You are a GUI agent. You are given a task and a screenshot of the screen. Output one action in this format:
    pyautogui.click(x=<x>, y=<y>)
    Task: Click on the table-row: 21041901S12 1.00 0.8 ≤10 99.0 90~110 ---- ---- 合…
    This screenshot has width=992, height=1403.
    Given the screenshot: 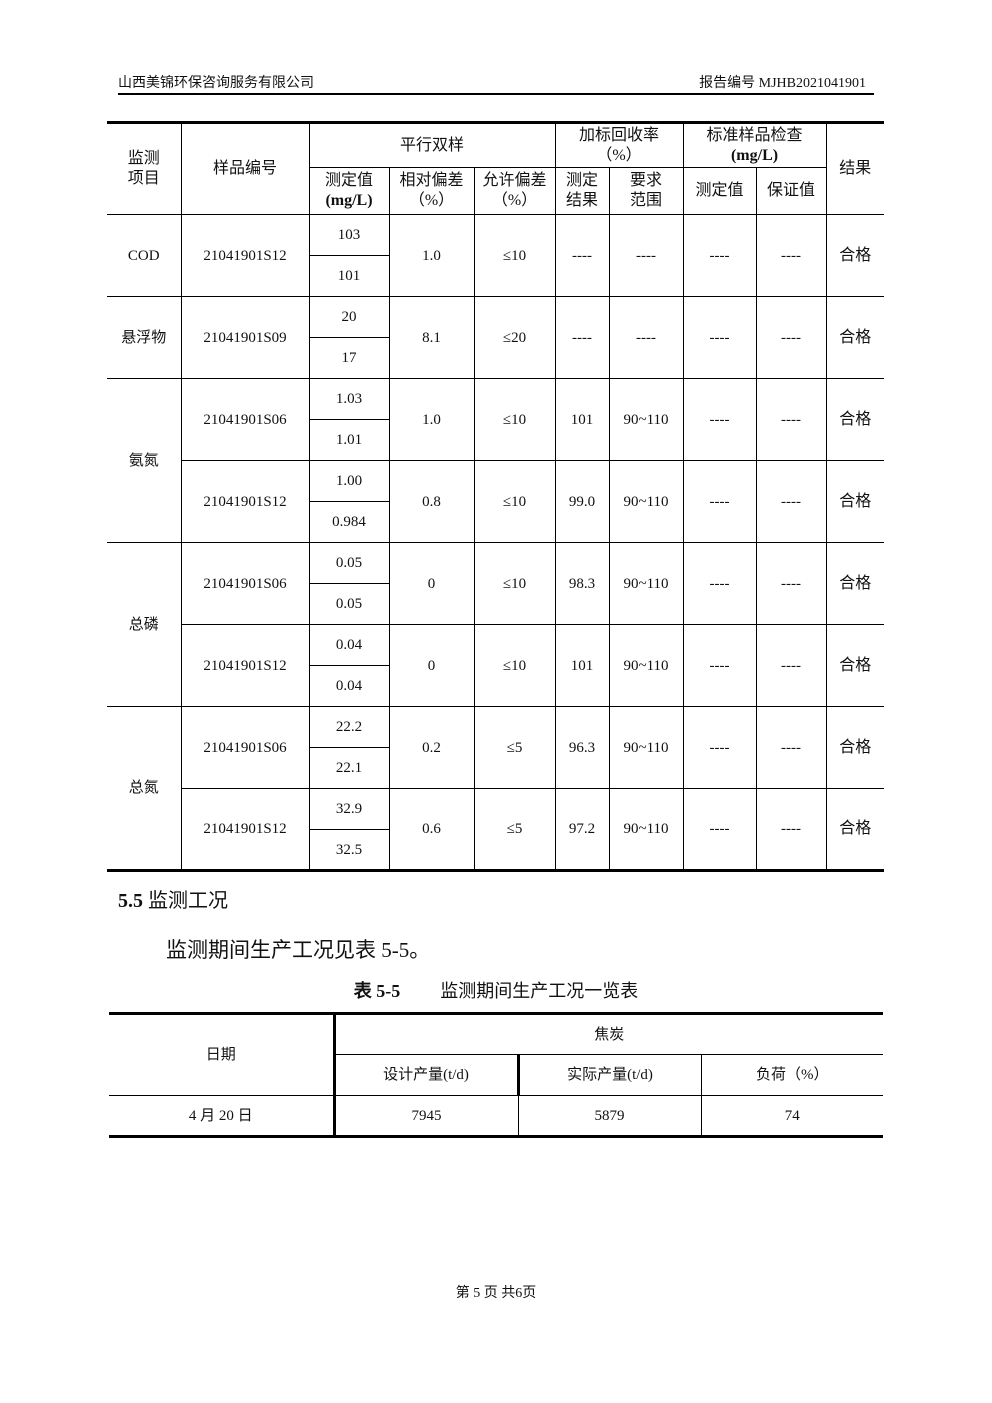 What is the action you would take?
    pyautogui.click(x=496, y=501)
    